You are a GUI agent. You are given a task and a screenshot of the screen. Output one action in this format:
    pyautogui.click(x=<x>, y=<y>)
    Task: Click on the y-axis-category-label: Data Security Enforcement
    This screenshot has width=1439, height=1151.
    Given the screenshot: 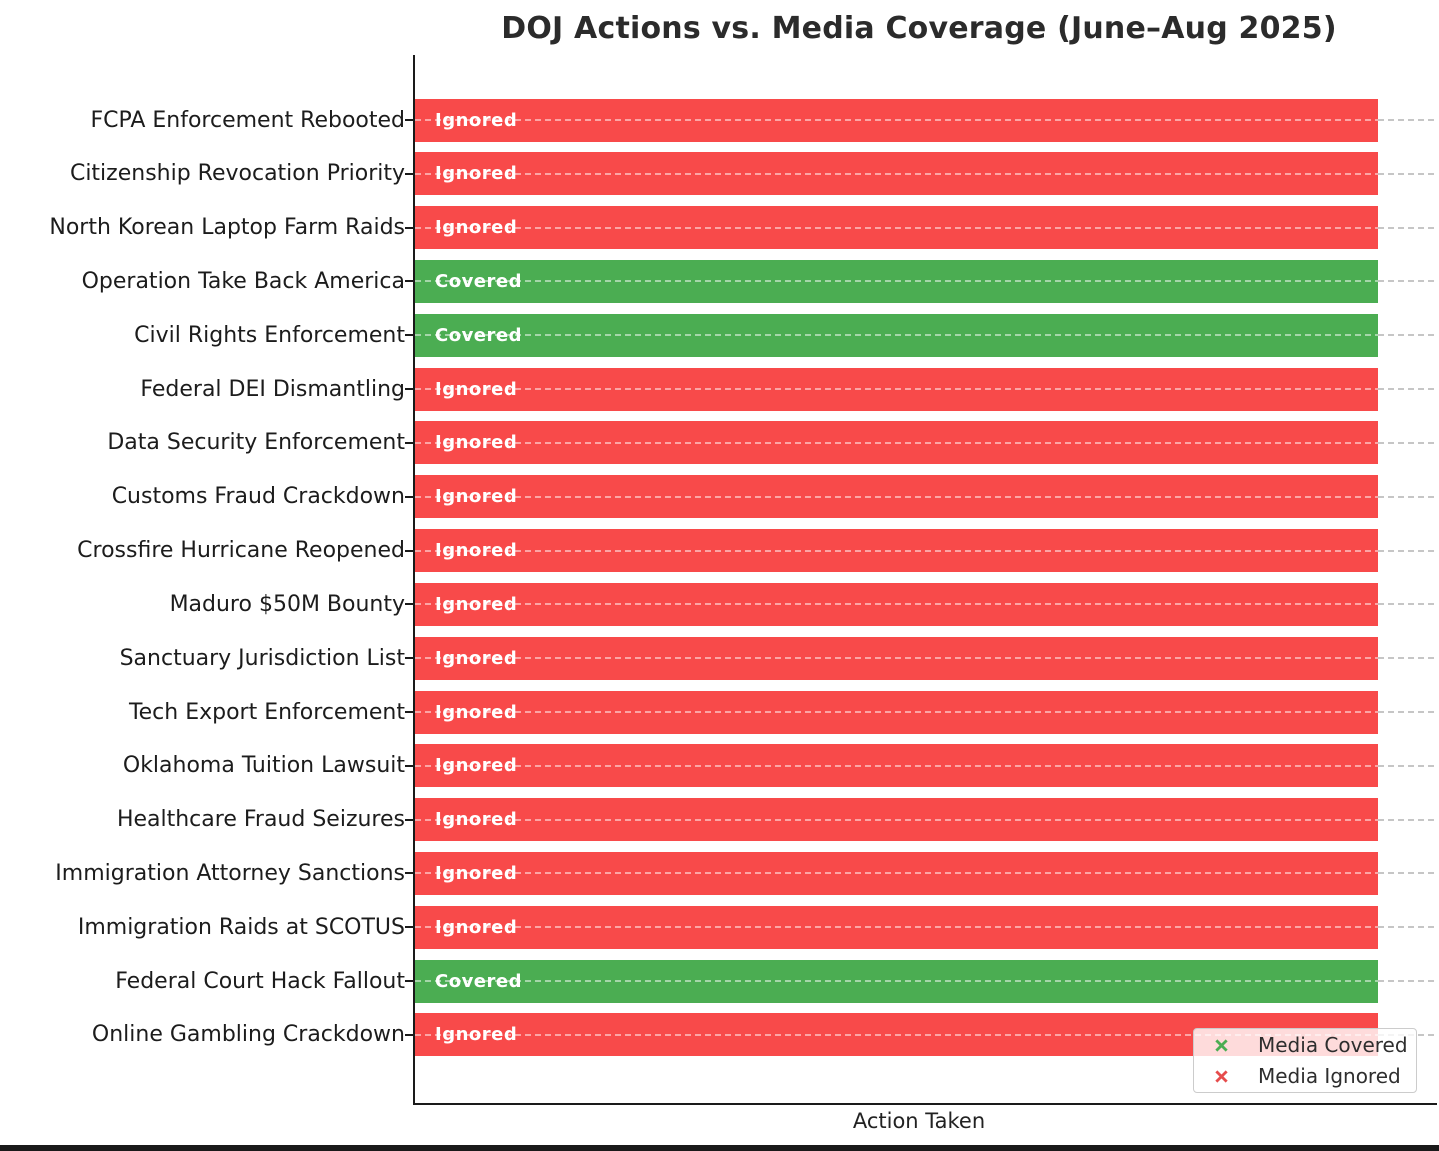 What is the action you would take?
    pyautogui.click(x=256, y=443)
    